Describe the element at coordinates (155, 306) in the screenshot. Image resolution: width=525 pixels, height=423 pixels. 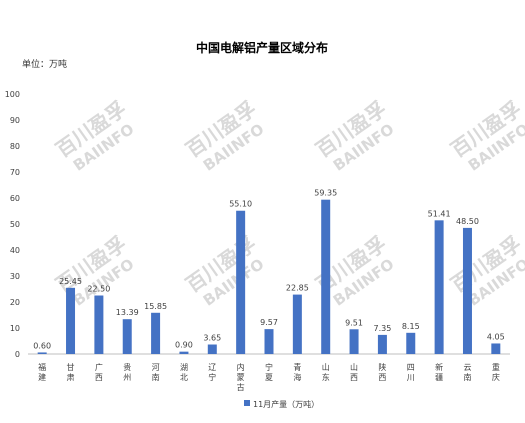
I see `value-label: 15.85` at that location.